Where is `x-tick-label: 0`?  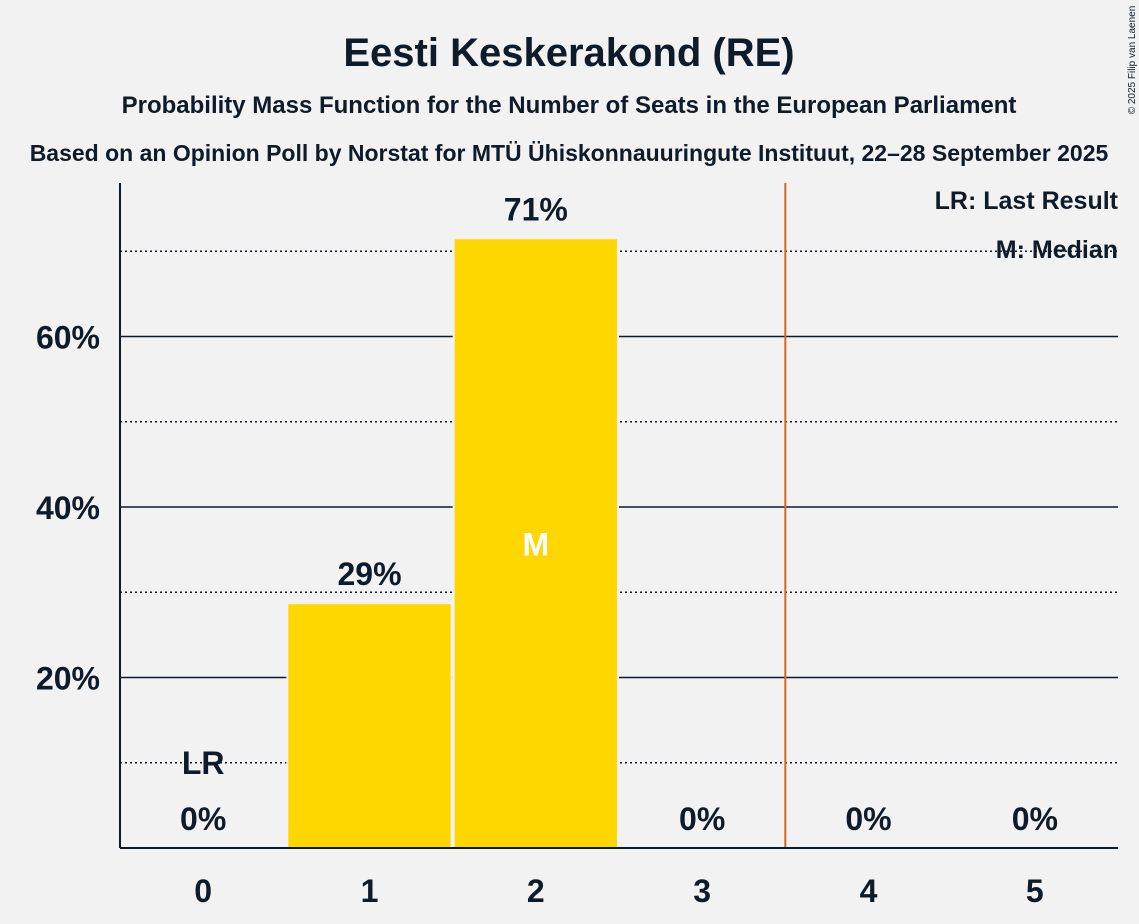 x-tick-label: 0 is located at coordinates (203, 891).